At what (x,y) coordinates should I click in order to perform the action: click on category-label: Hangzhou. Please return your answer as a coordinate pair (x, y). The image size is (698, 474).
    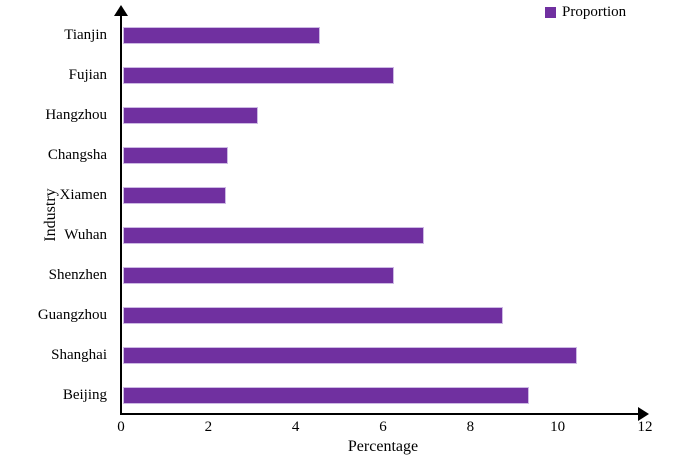
    Looking at the image, I should click on (76, 114).